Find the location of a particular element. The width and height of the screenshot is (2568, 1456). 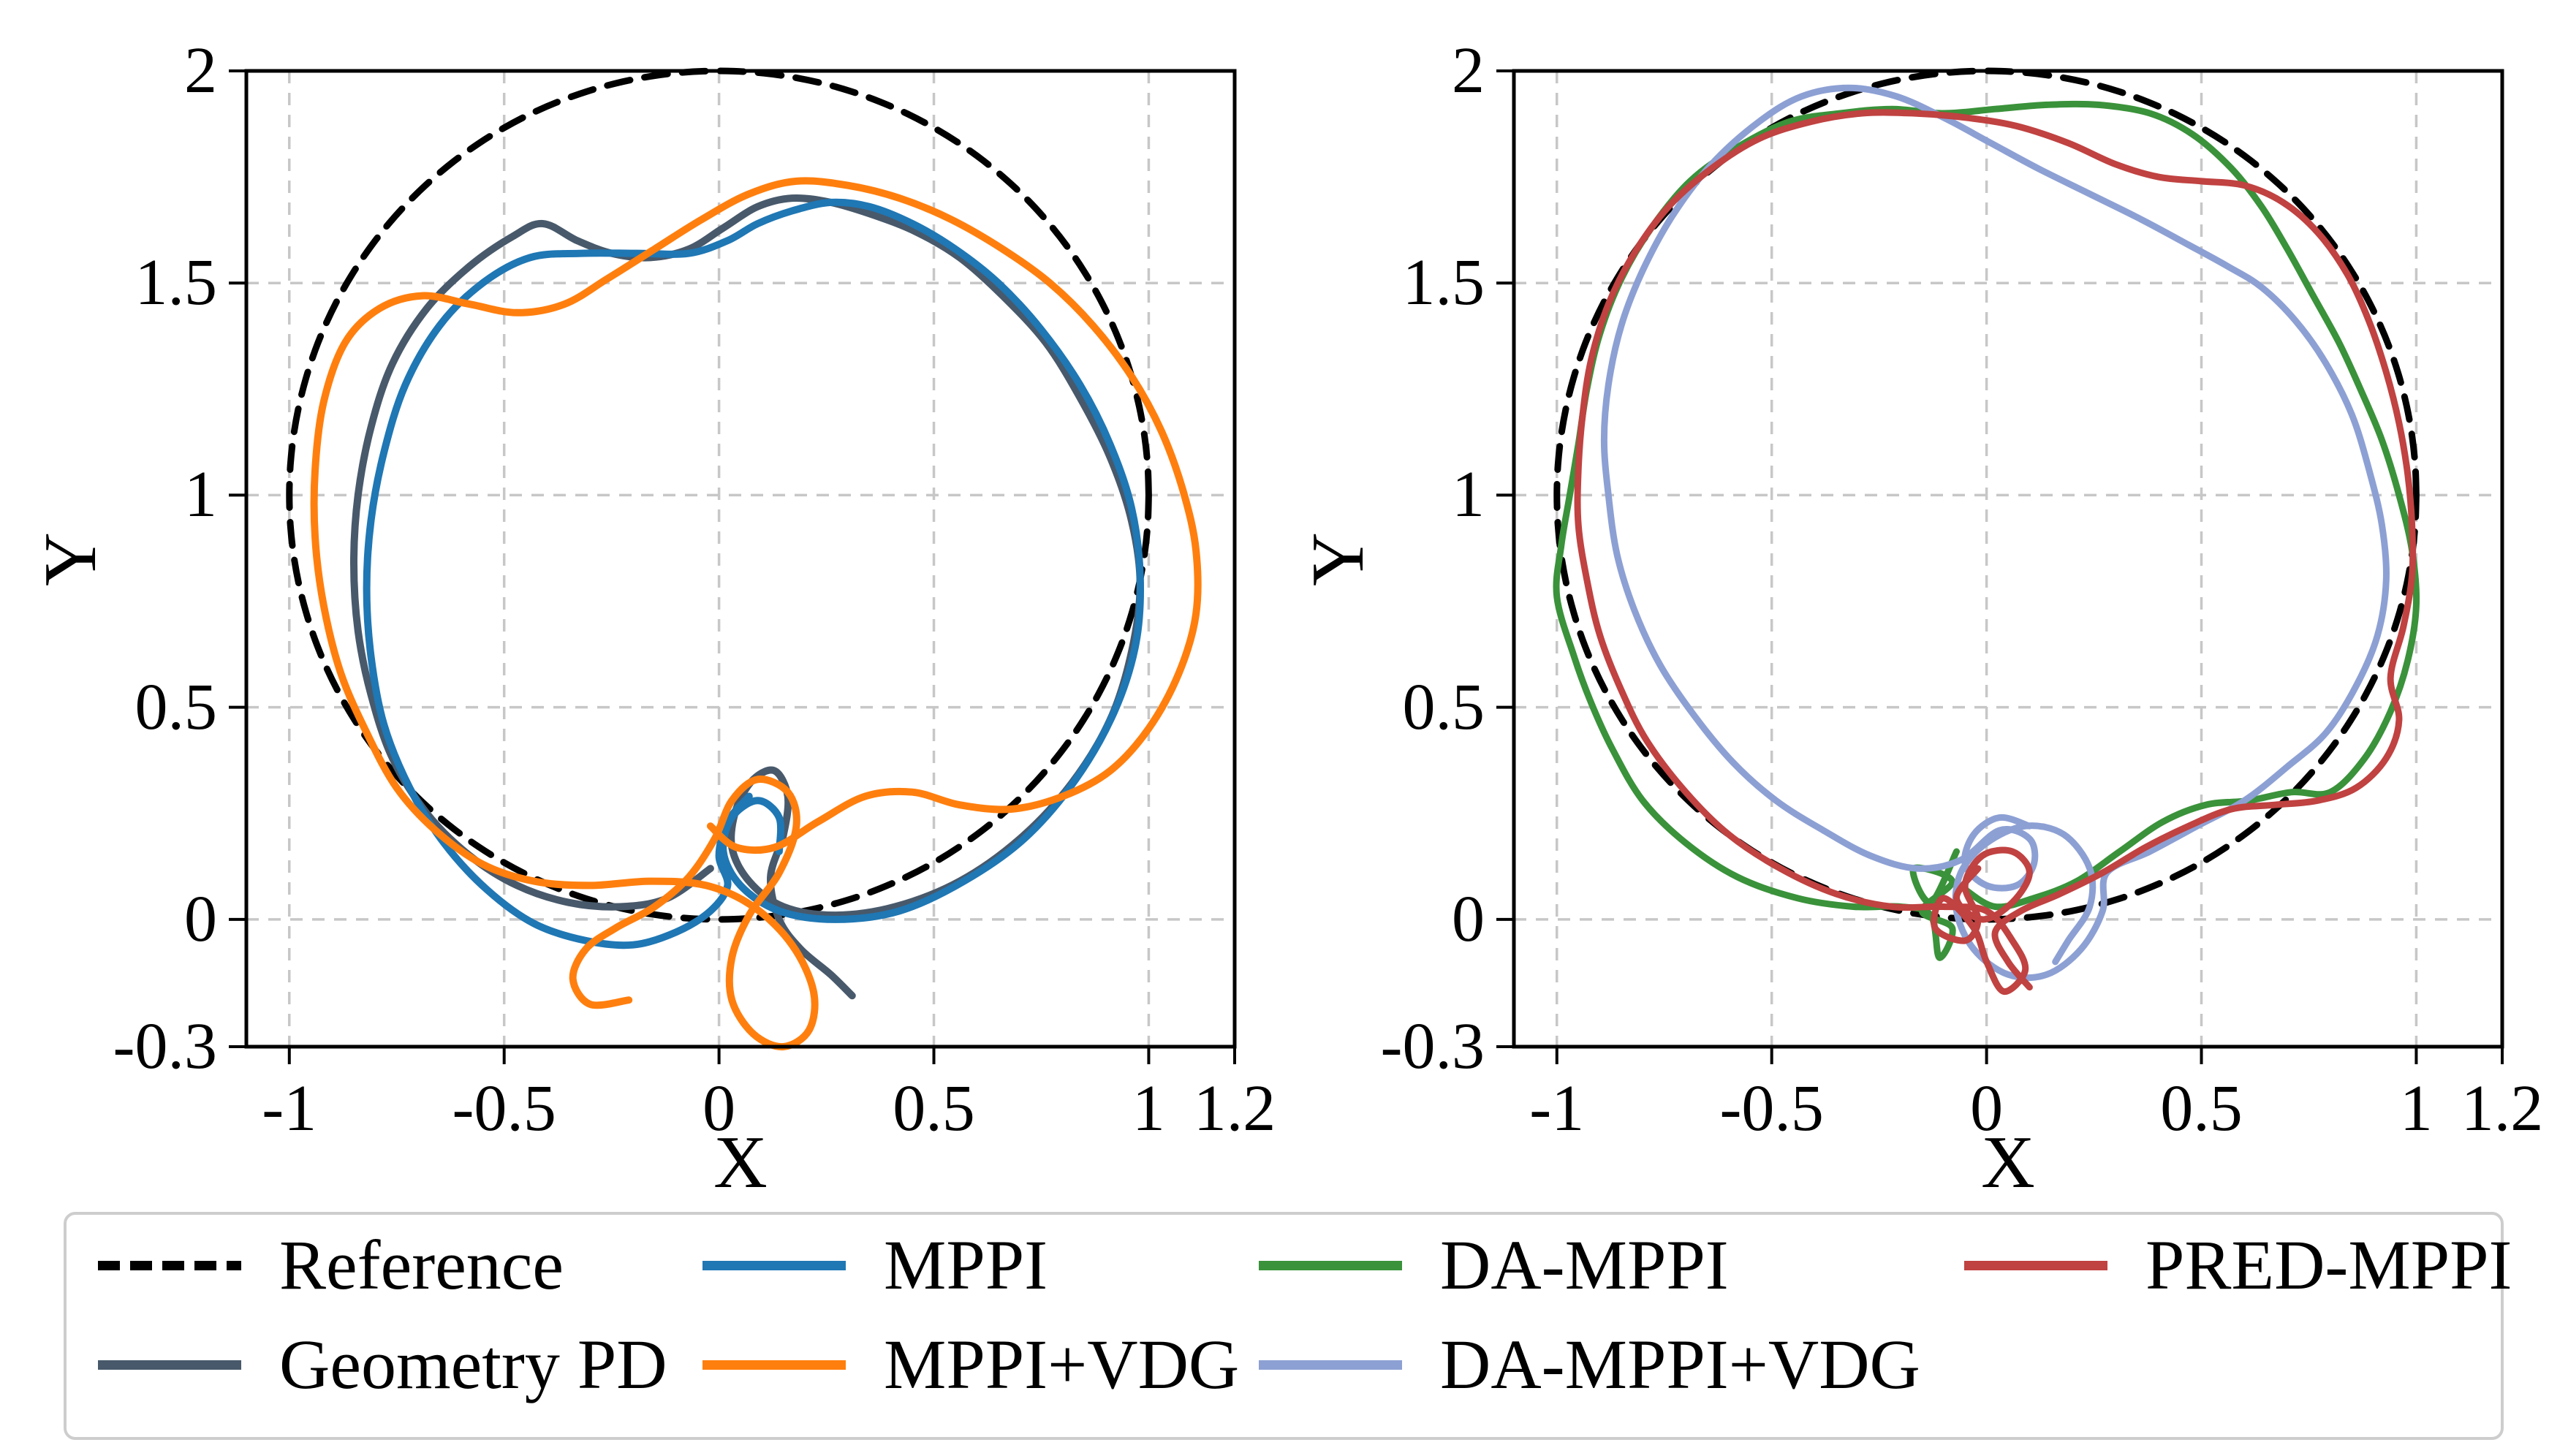

legend-swatch-mppi is located at coordinates (774, 1265).